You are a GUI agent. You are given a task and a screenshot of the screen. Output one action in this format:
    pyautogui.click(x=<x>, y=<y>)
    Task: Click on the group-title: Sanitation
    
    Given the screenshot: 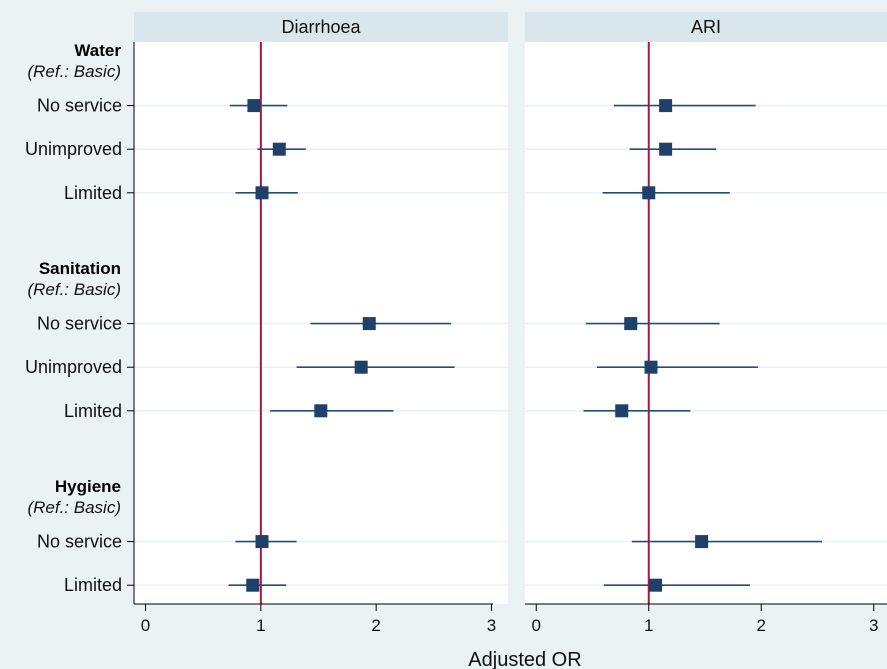 What is the action you would take?
    pyautogui.click(x=80, y=268)
    